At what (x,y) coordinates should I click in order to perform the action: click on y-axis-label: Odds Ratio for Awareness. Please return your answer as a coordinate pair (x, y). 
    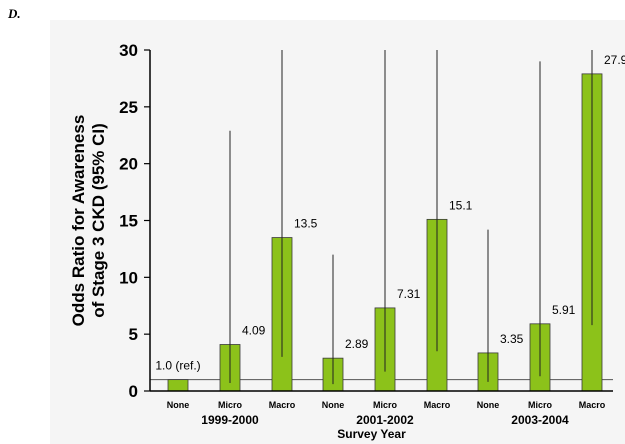
    Looking at the image, I should click on (78, 221).